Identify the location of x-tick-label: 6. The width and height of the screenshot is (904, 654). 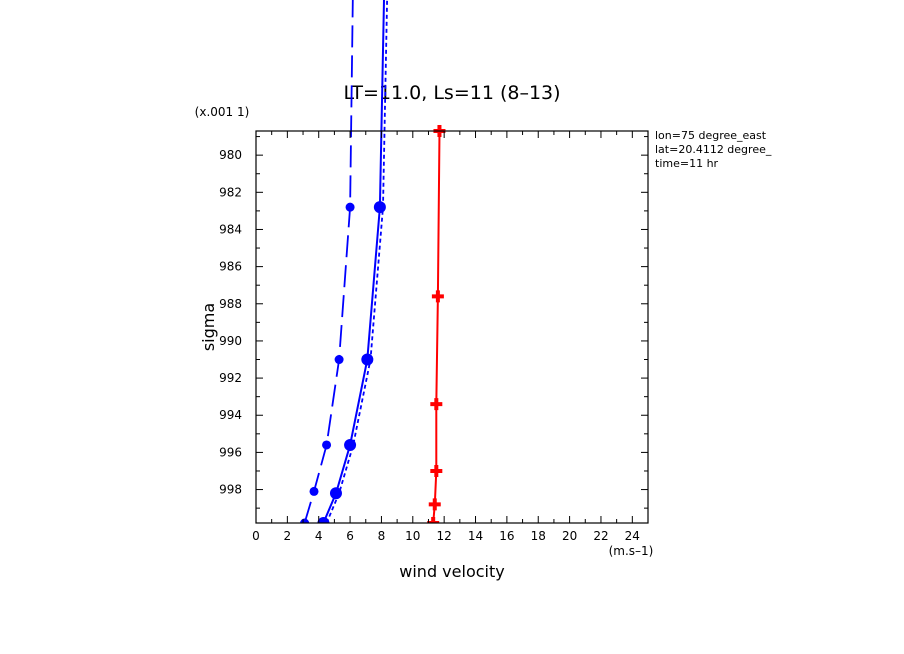
(350, 536).